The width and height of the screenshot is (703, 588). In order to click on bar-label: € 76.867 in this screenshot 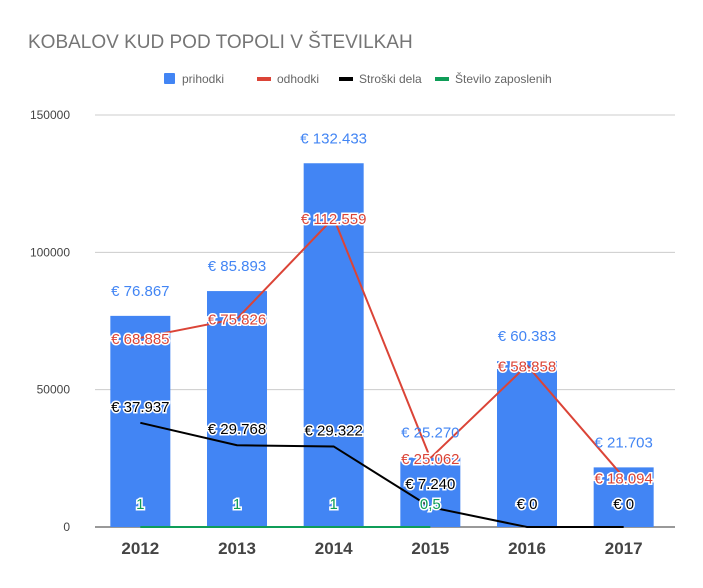, I will do `click(140, 291)`.